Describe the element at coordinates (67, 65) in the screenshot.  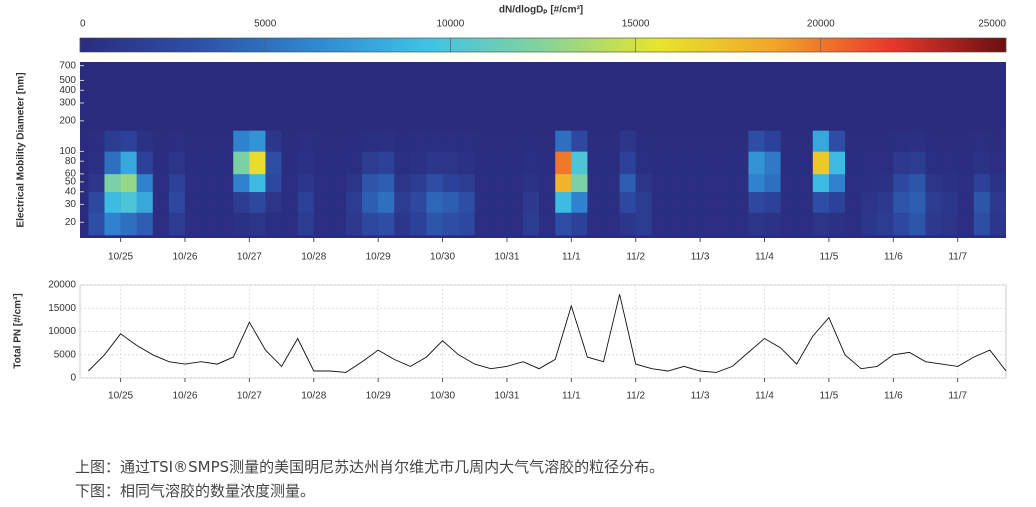
I see `y-tick-label: 700` at that location.